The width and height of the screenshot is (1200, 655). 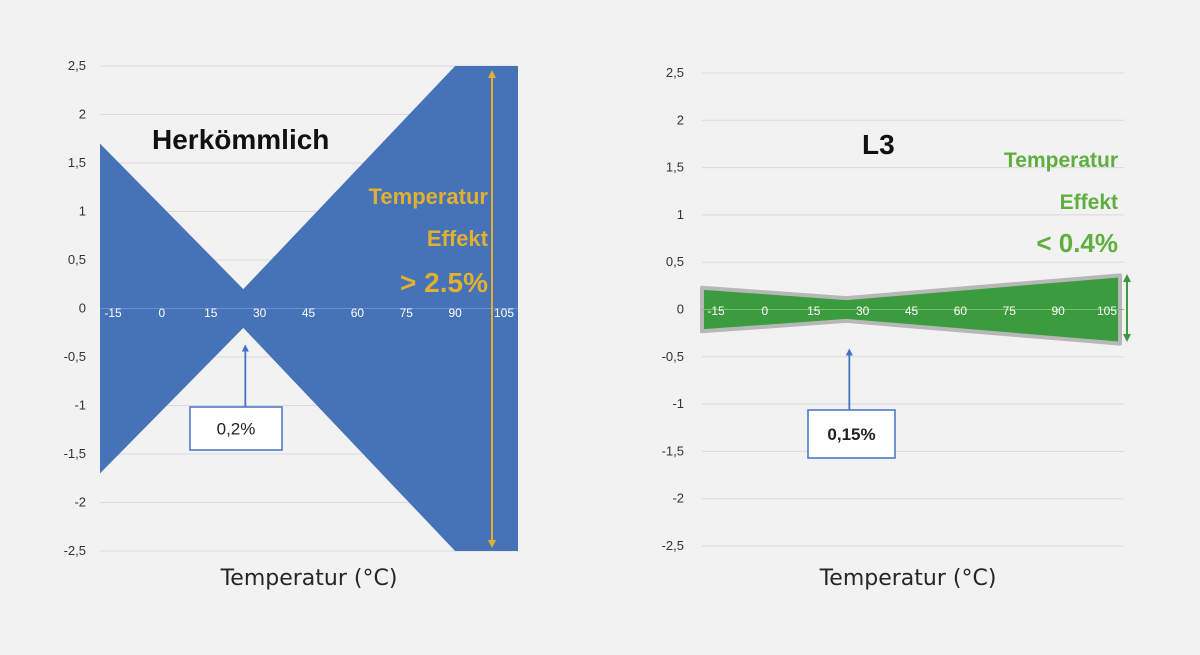 I want to click on minimum-value-label: 0,2%, so click(x=236, y=429).